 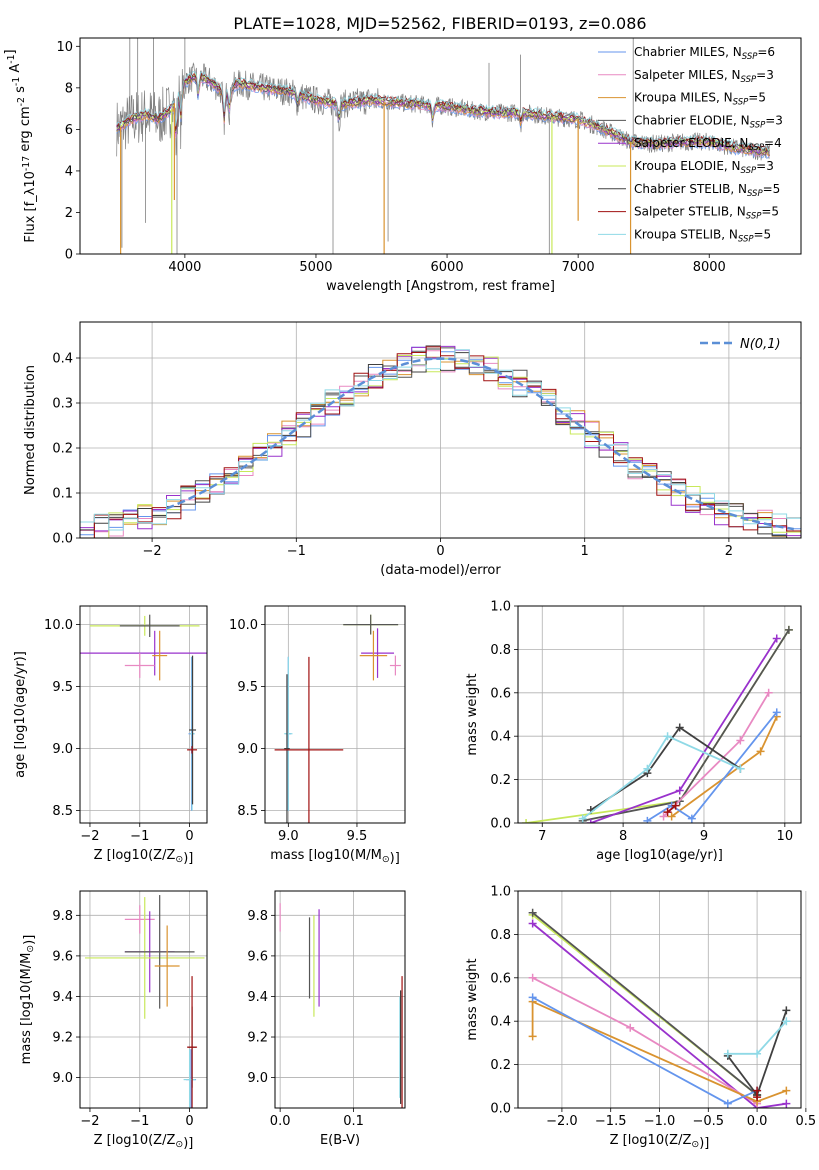 I want to click on x-tick-label: 7000, so click(x=578, y=267).